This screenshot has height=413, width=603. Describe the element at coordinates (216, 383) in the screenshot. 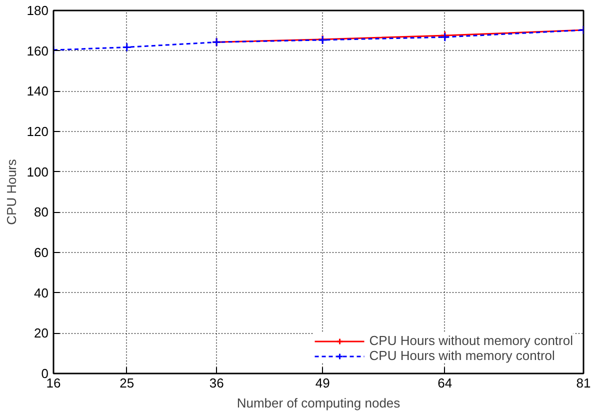

I see `x-tick-label: 36` at that location.